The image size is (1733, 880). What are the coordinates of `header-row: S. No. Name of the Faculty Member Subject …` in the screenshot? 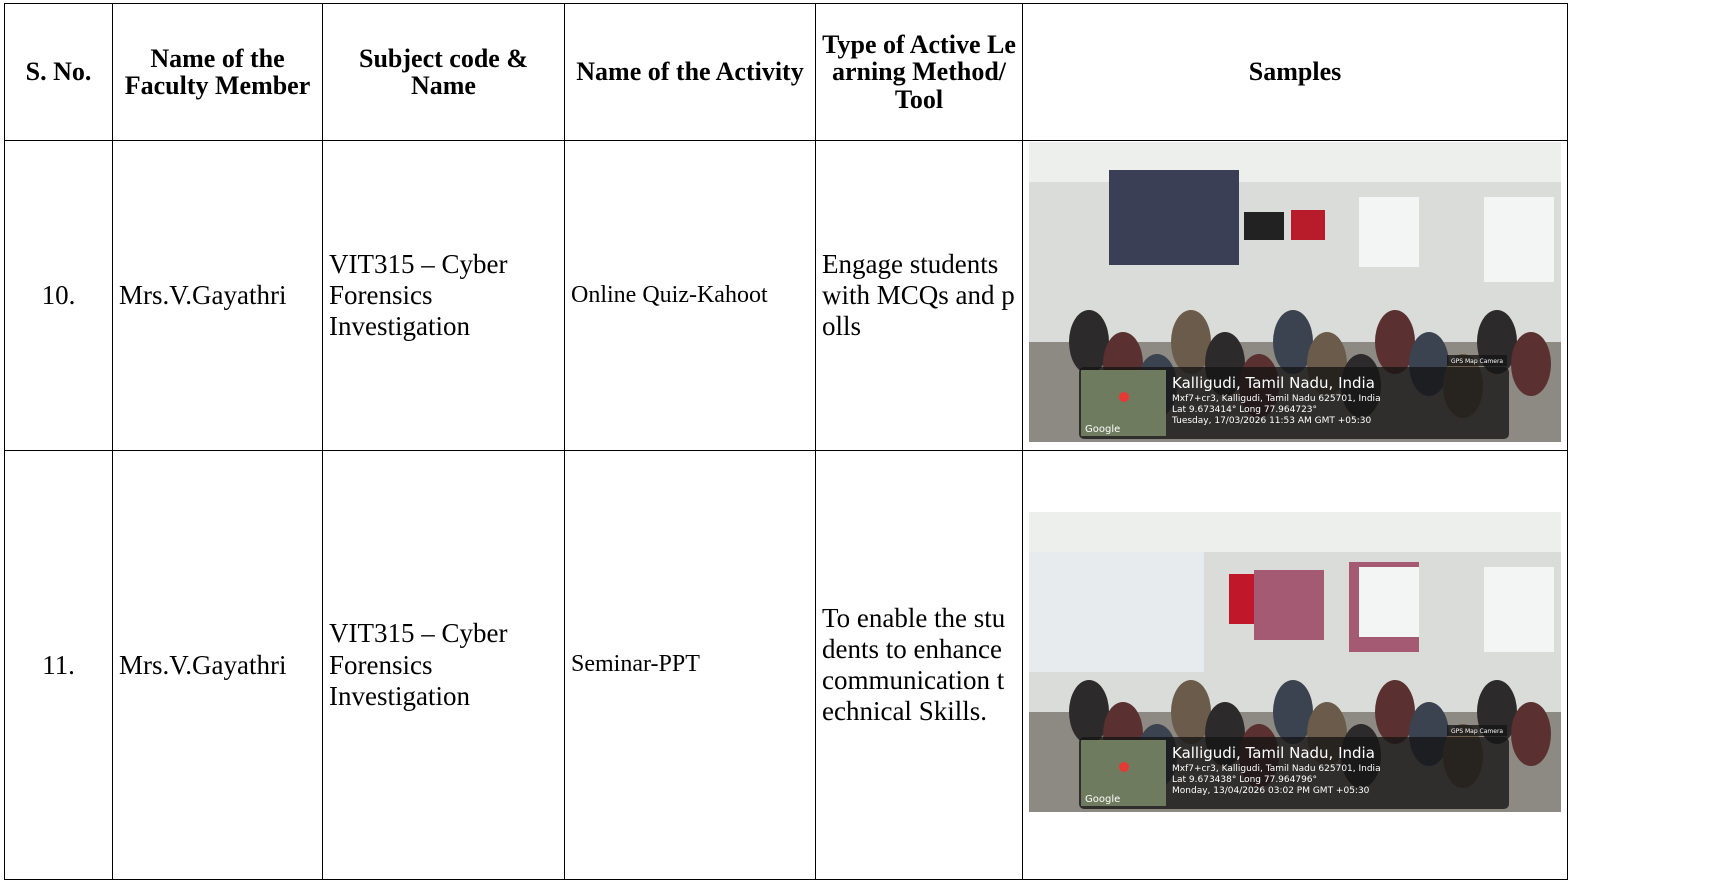 It's located at (786, 72).